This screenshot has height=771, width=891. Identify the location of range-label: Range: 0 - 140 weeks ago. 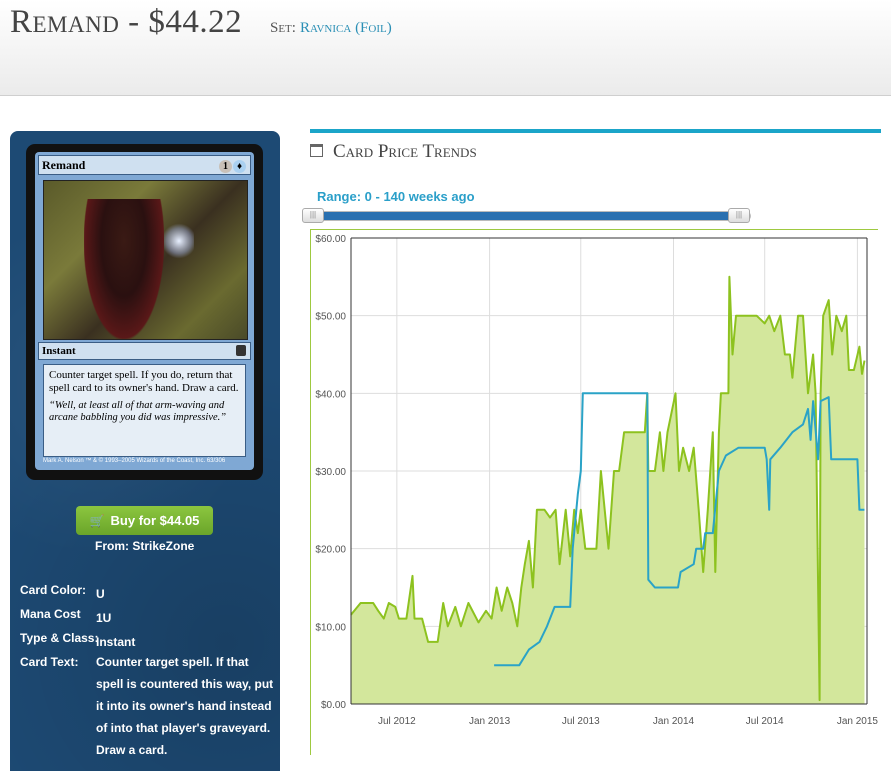
(396, 196).